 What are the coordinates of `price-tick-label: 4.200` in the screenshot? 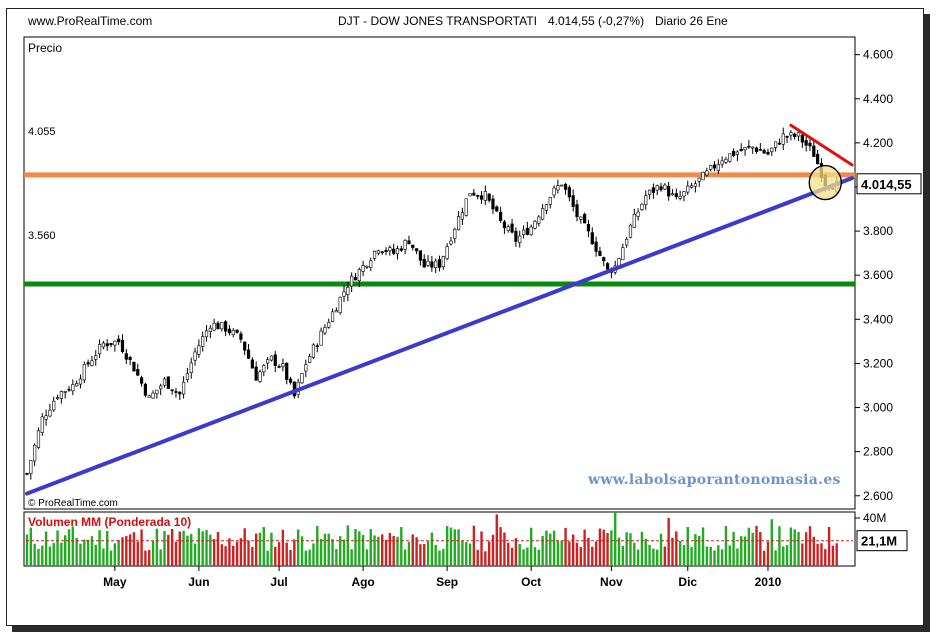 It's located at (878, 143).